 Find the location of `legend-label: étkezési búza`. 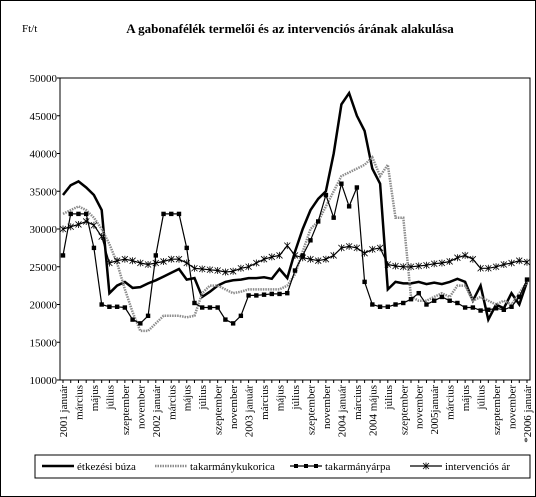

legend-label: étkezési búza is located at coordinates (106, 467).